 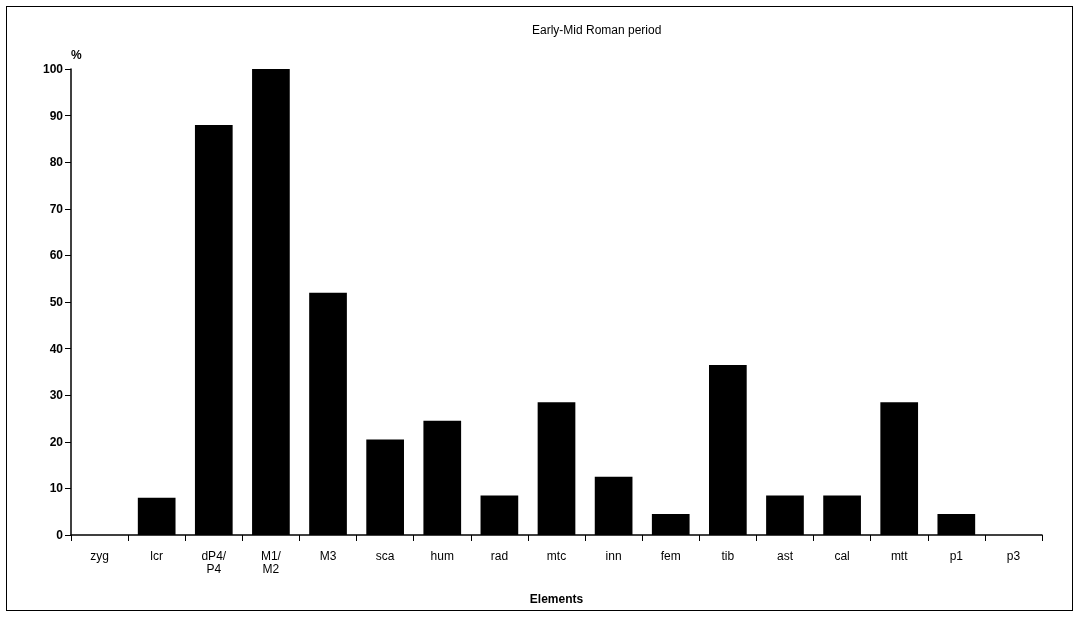 I want to click on y-tick-label: 60, so click(x=56, y=255).